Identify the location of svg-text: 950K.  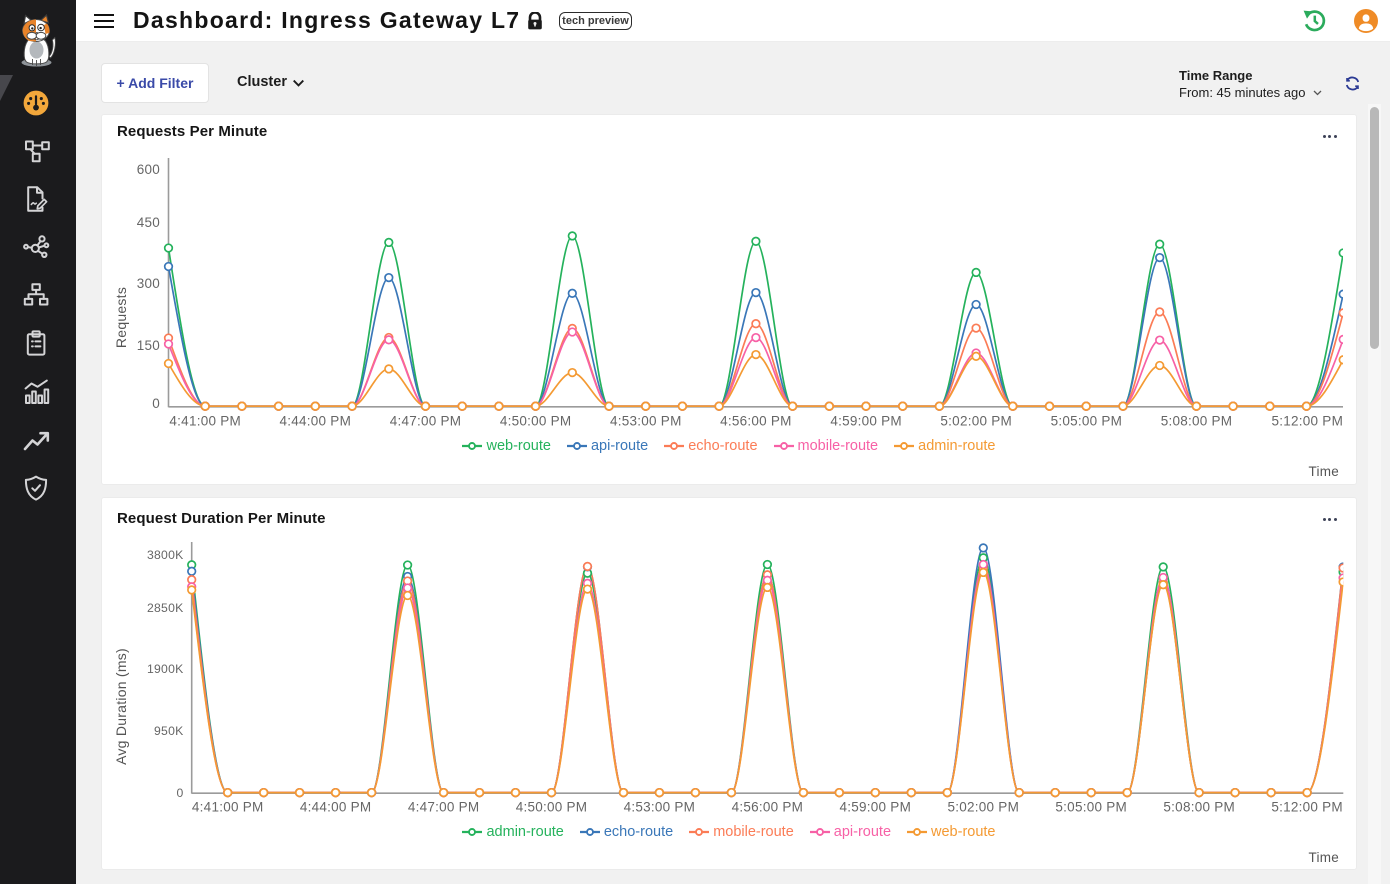
(168, 731).